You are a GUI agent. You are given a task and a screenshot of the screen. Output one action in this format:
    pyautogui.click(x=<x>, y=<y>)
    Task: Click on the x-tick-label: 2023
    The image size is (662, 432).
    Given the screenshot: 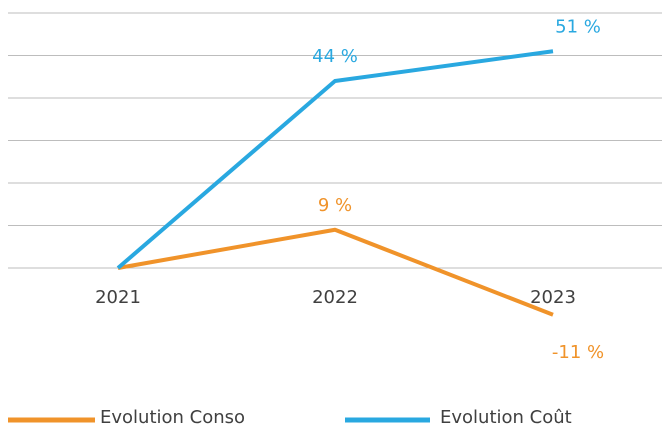 What is the action you would take?
    pyautogui.click(x=553, y=297)
    